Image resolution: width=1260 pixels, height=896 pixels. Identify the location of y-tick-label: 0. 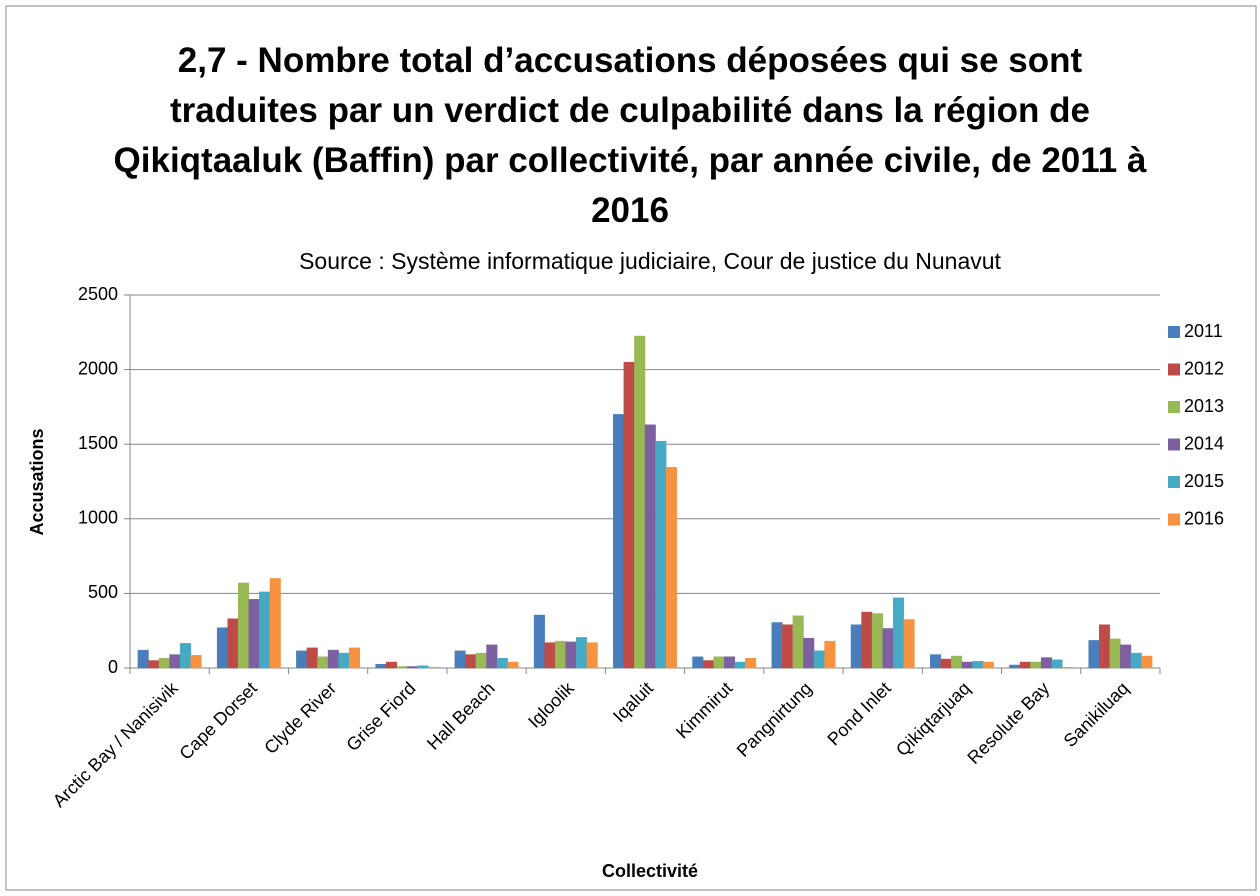
(113, 667).